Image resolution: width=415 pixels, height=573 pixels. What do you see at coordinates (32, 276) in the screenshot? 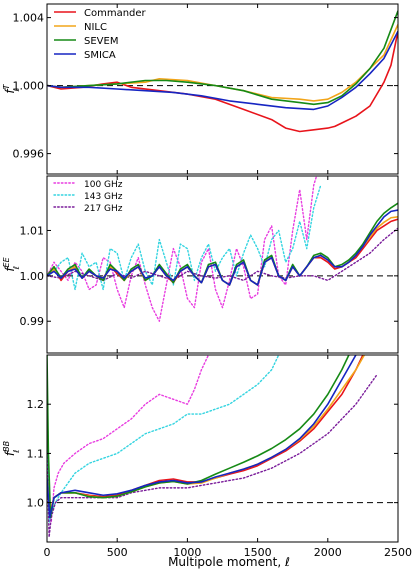
I see `y-tick-label: 1.00` at bounding box center [32, 276].